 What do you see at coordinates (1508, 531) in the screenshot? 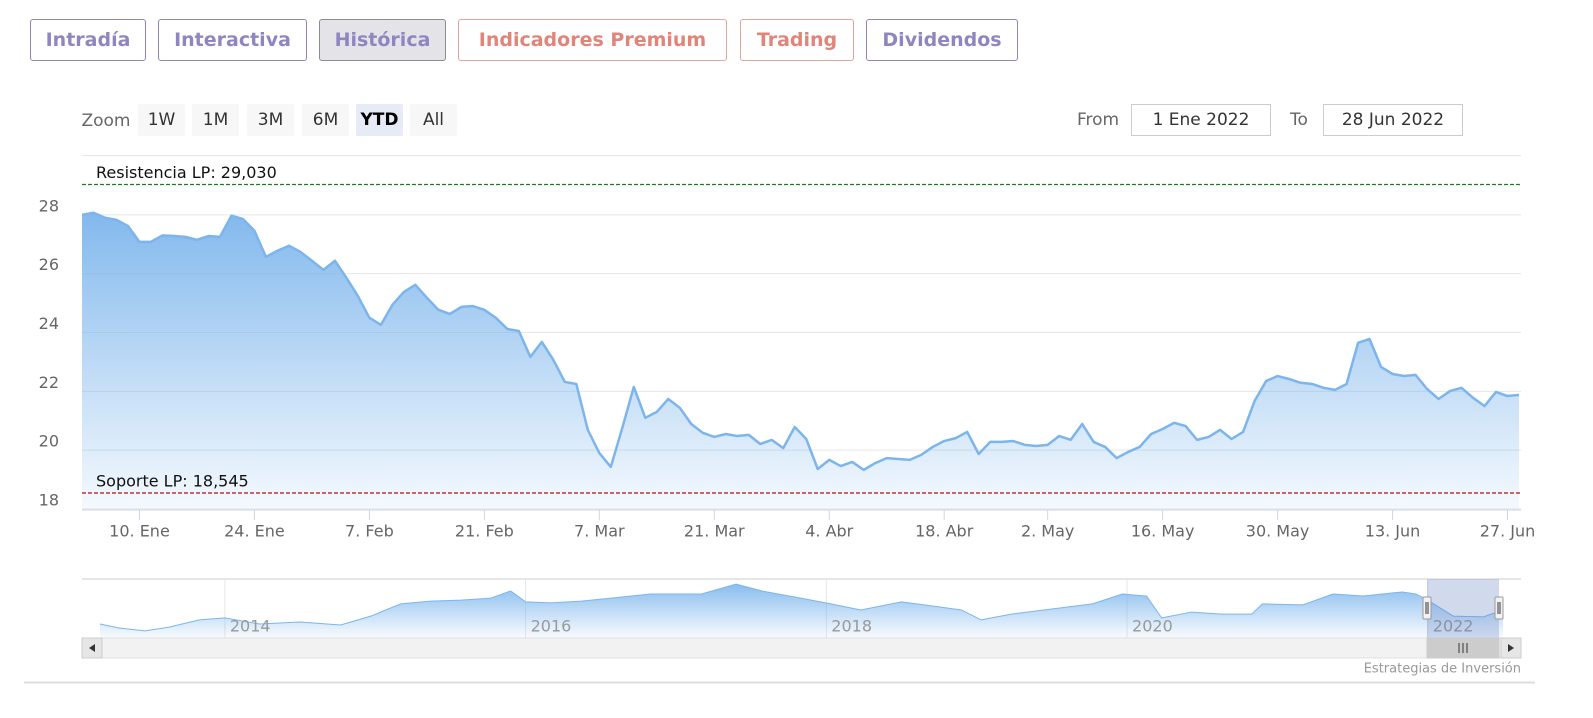
I see `x-tick-label: 27. Jun` at bounding box center [1508, 531].